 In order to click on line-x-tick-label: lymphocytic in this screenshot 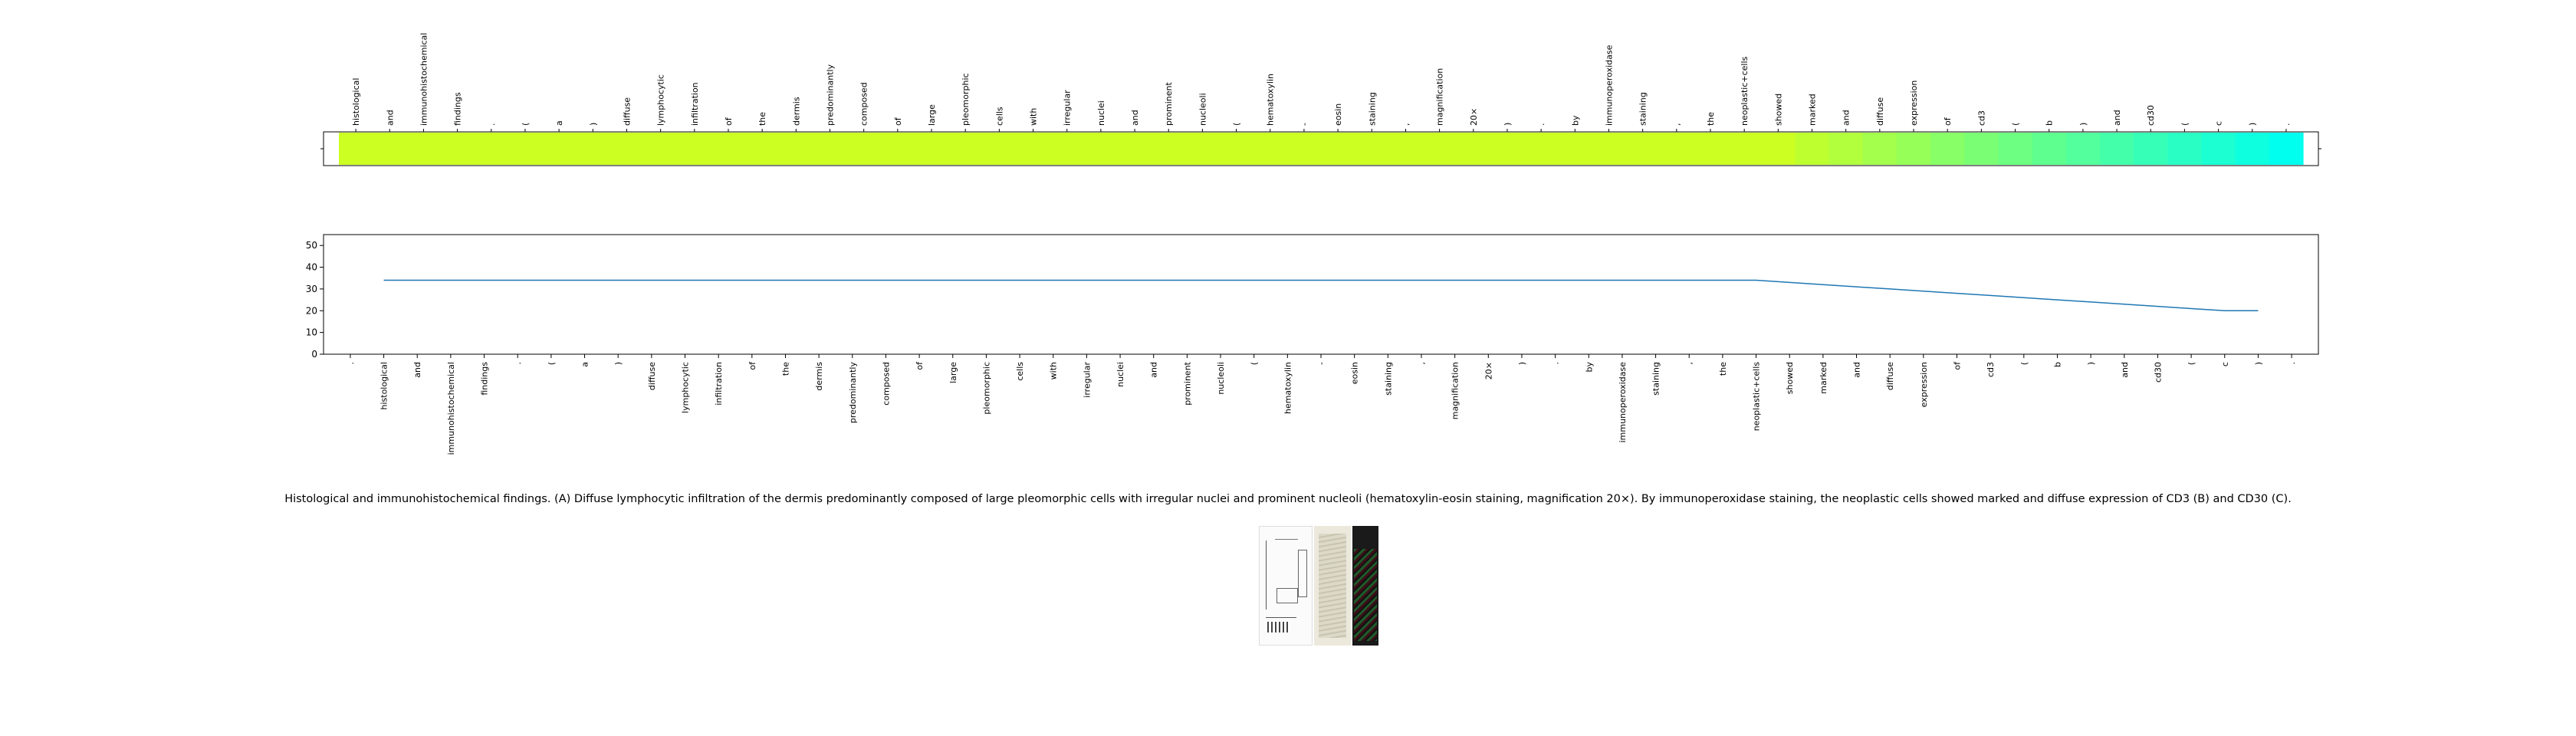, I will do `click(686, 388)`.